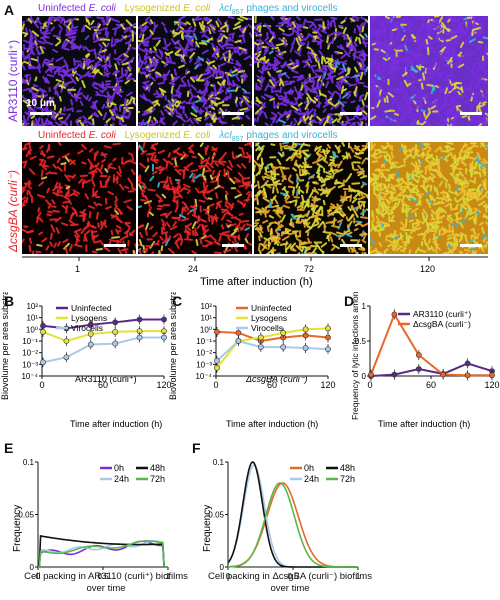  I want to click on micrograph-curli-plus-1h, so click(79, 71).